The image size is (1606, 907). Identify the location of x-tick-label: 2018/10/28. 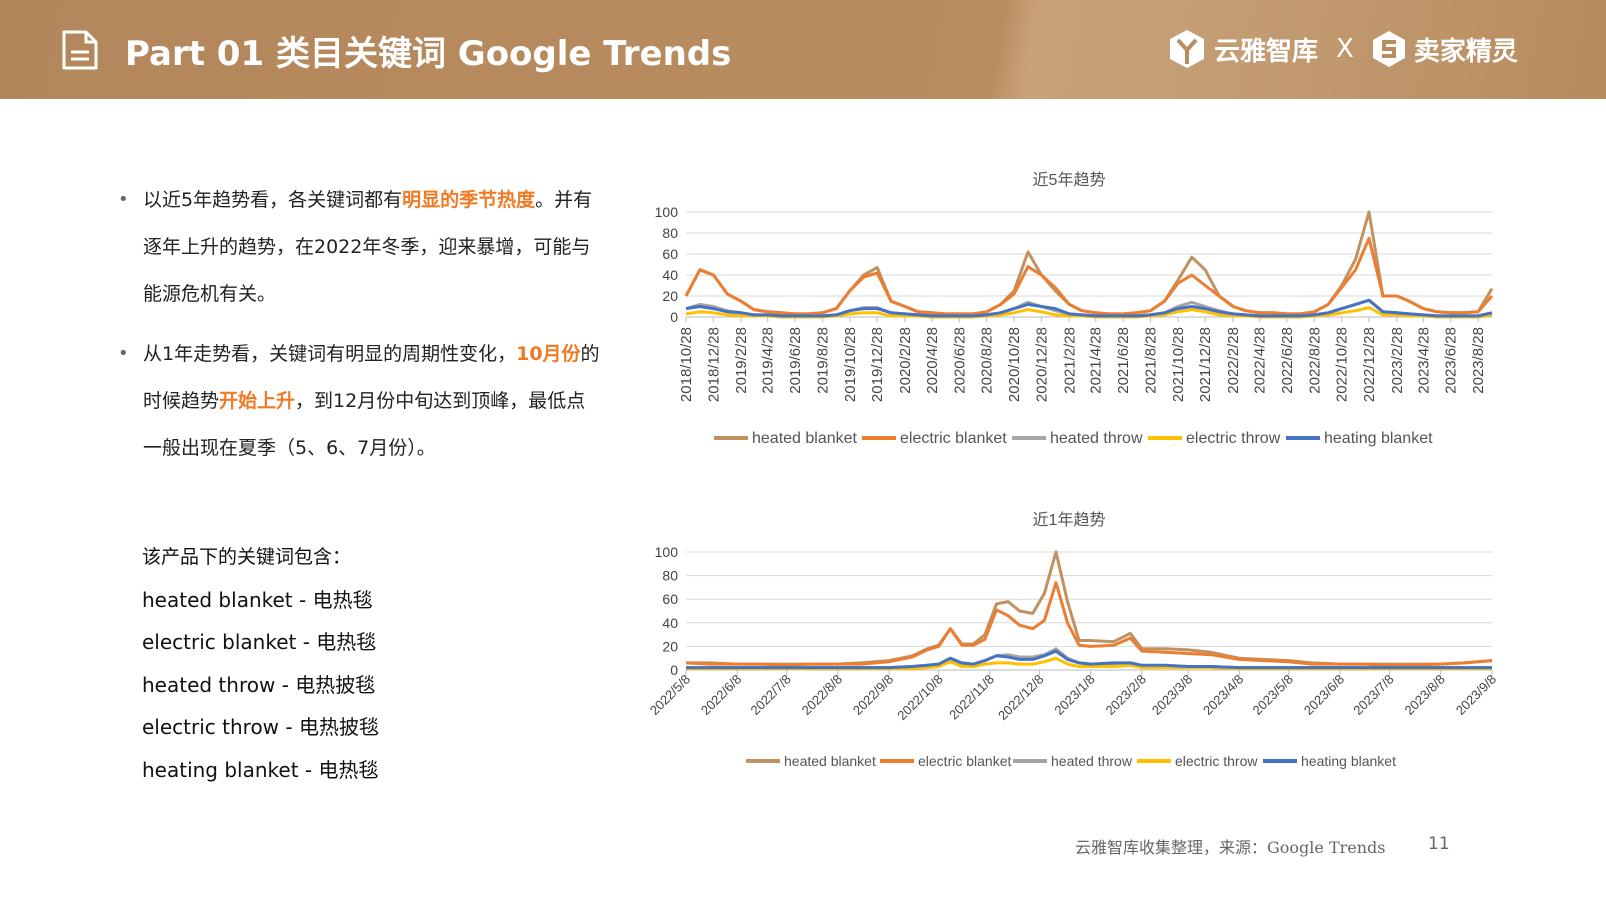
(686, 364).